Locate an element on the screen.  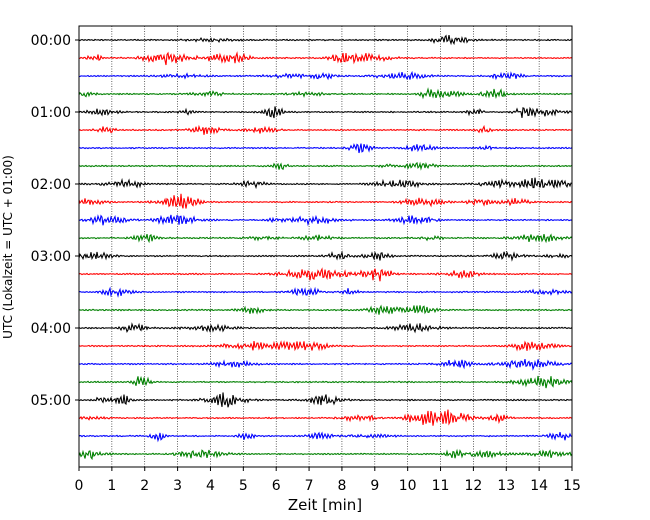
x-tick-label: 6 is located at coordinates (276, 486).